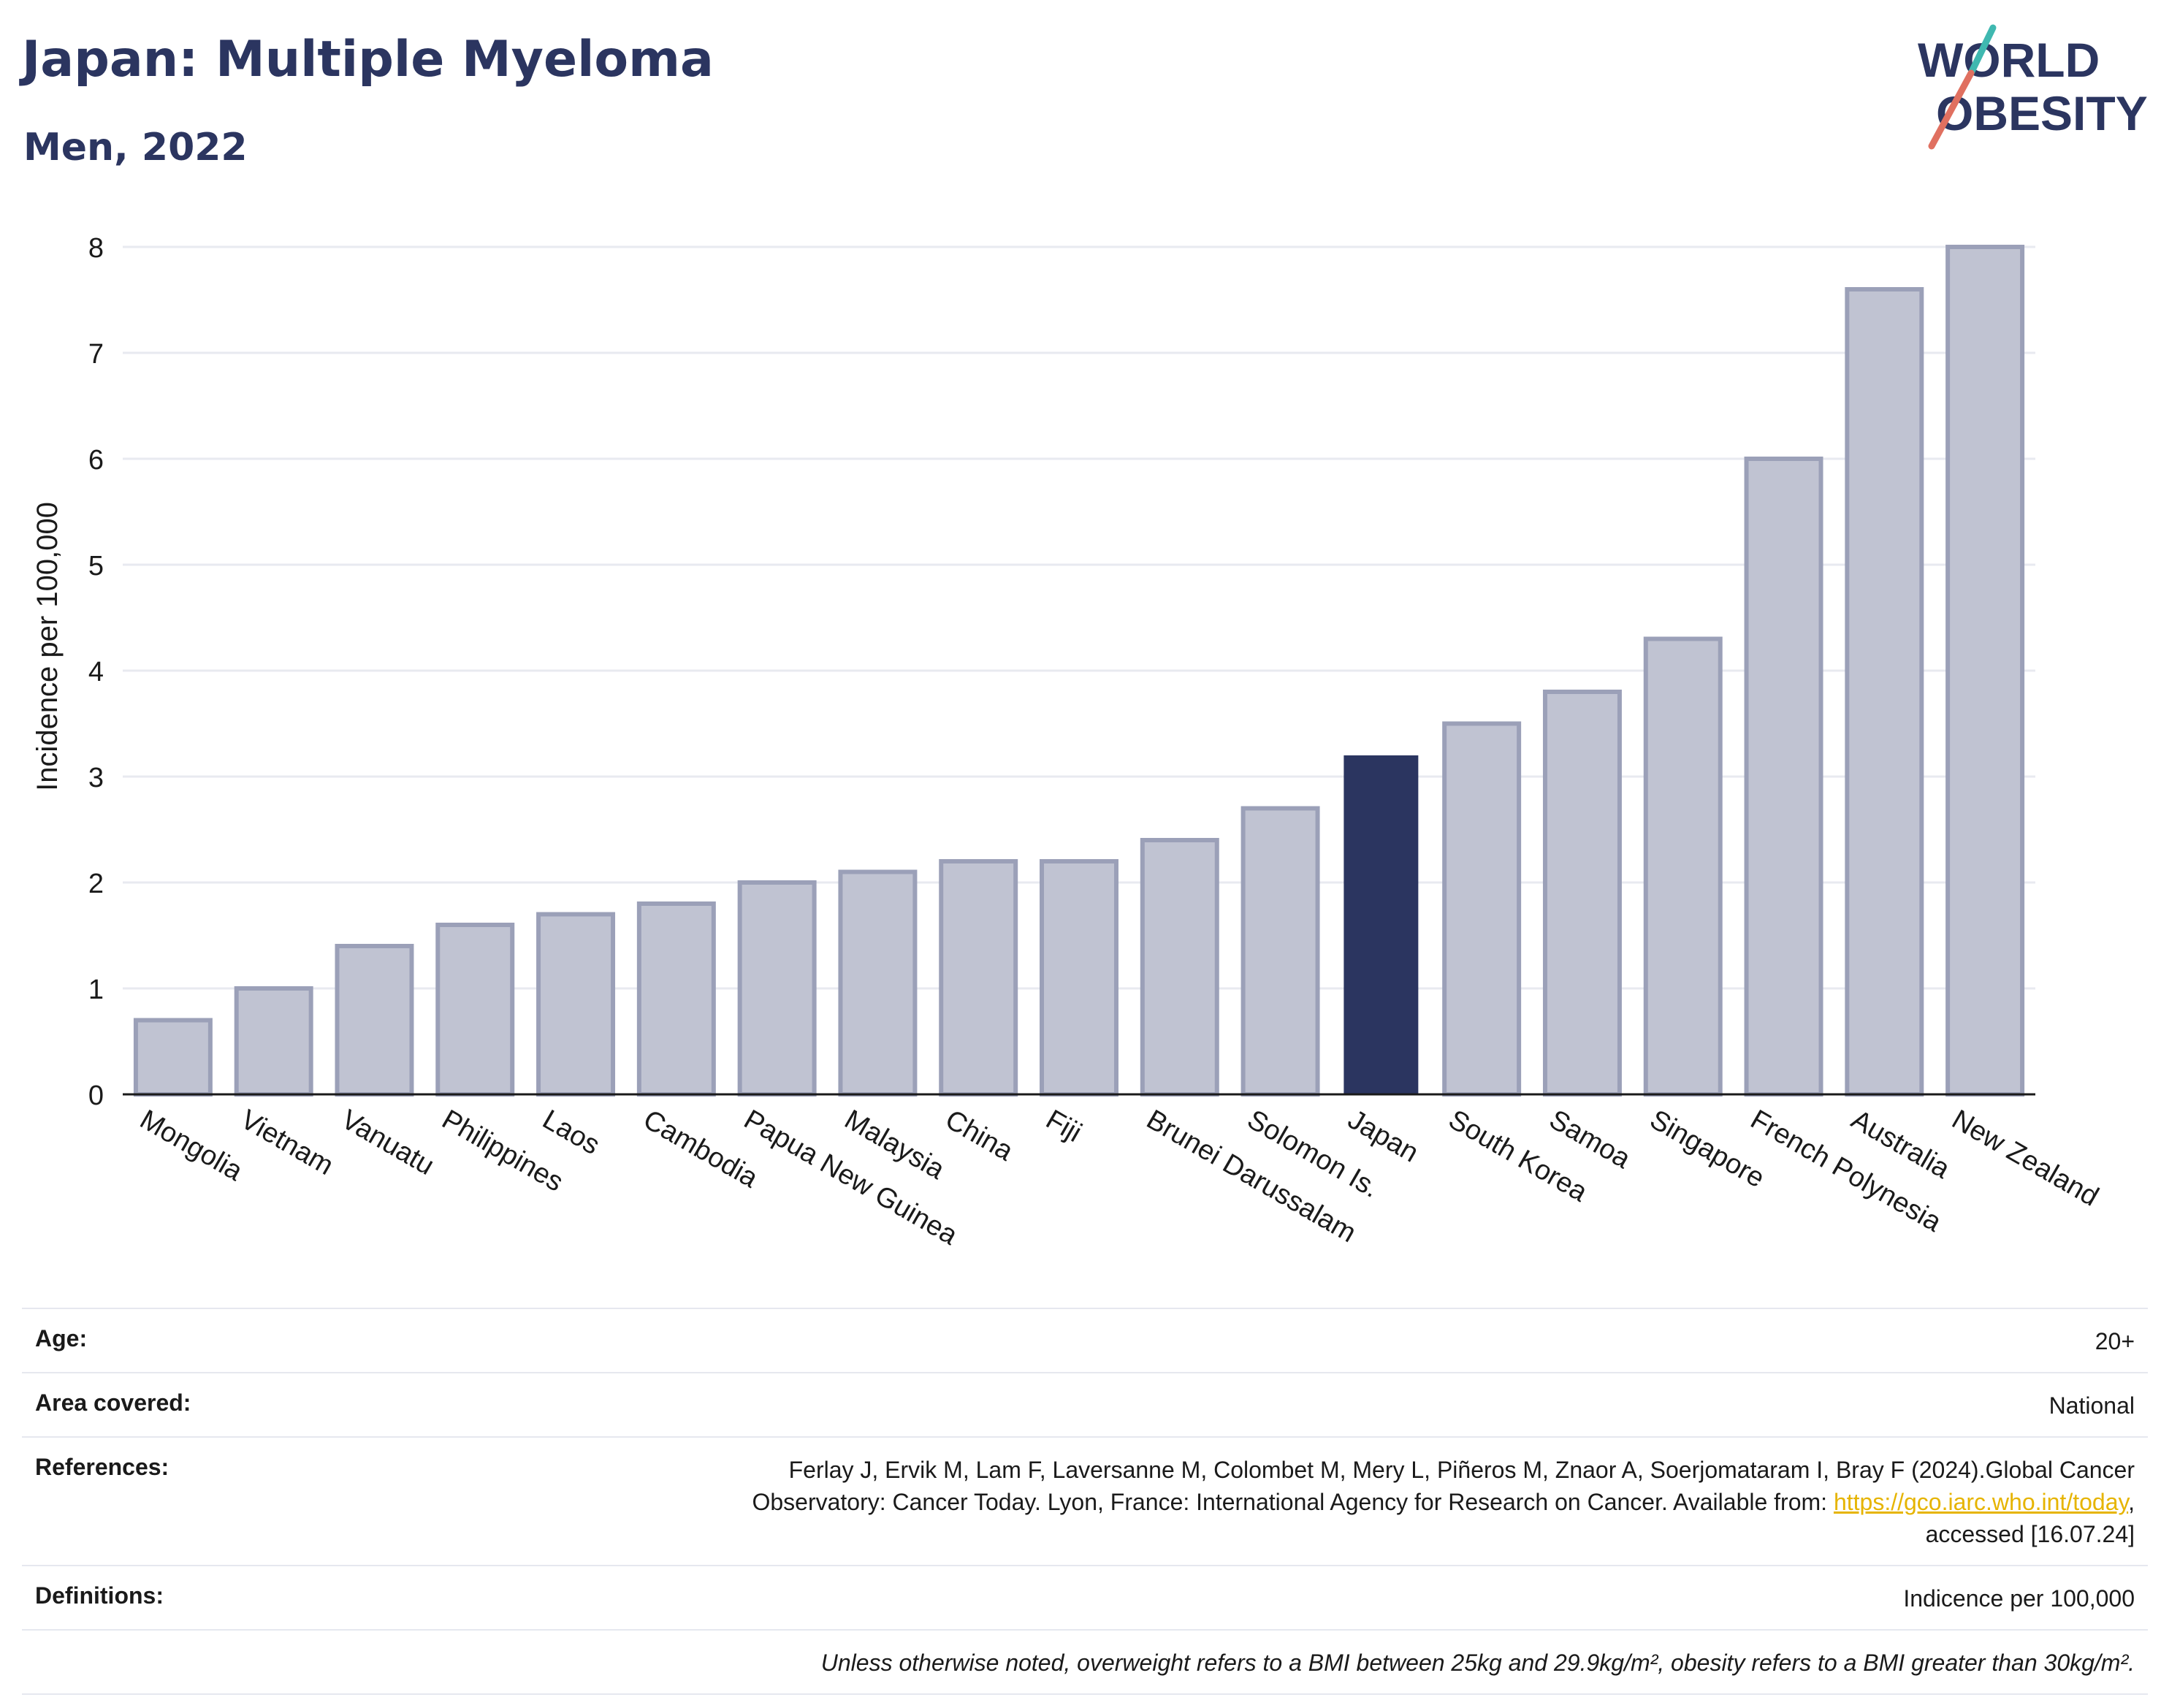  Describe the element at coordinates (1085, 1404) in the screenshot. I see `area-row: Area covered: National` at that location.